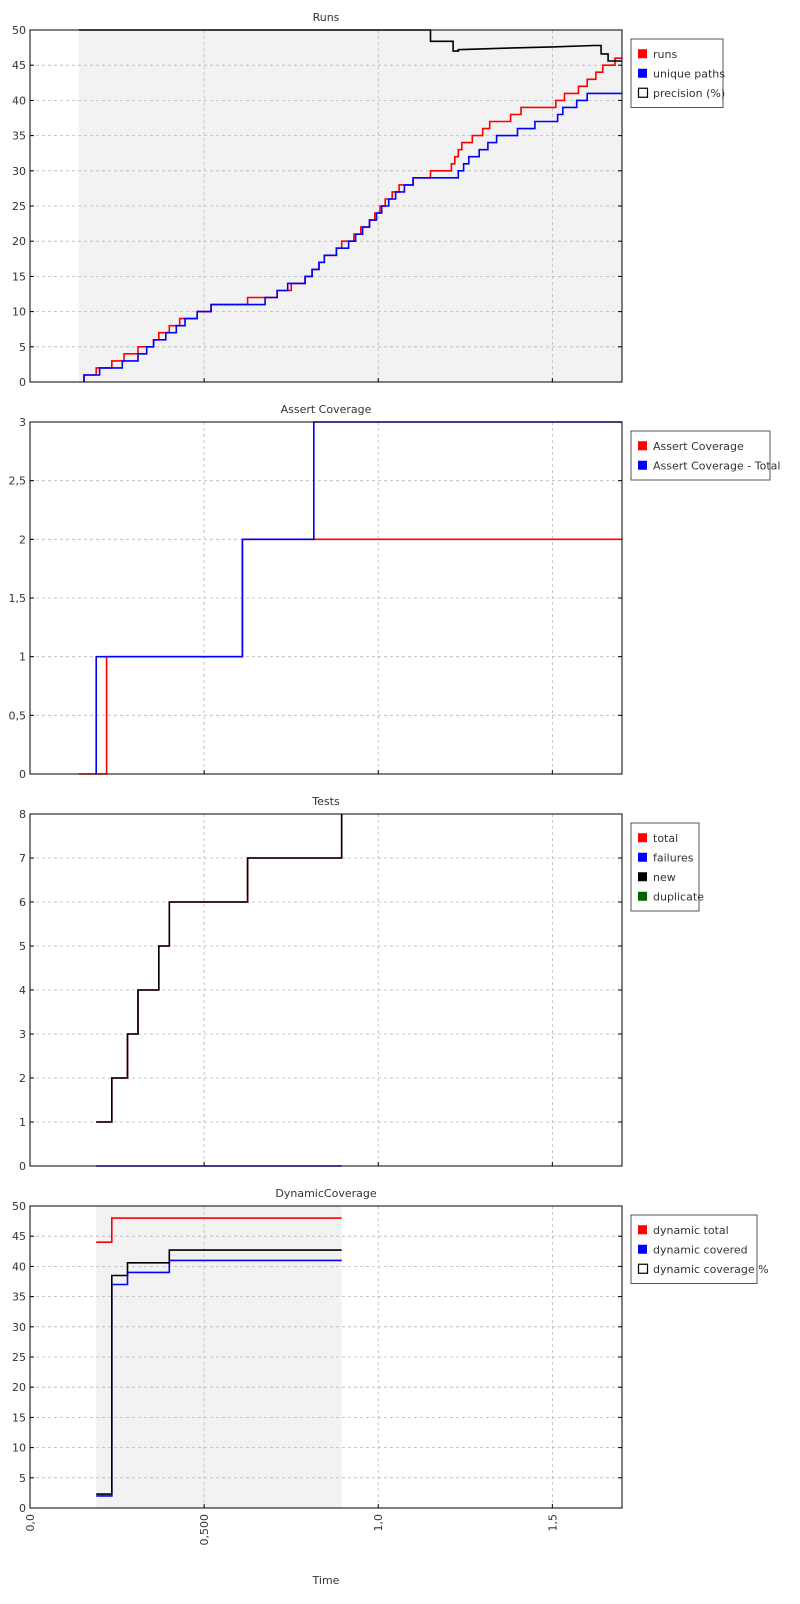 This screenshot has height=1604, width=800. What do you see at coordinates (642, 1230) in the screenshot?
I see `legend-swatch-dynamic-total` at bounding box center [642, 1230].